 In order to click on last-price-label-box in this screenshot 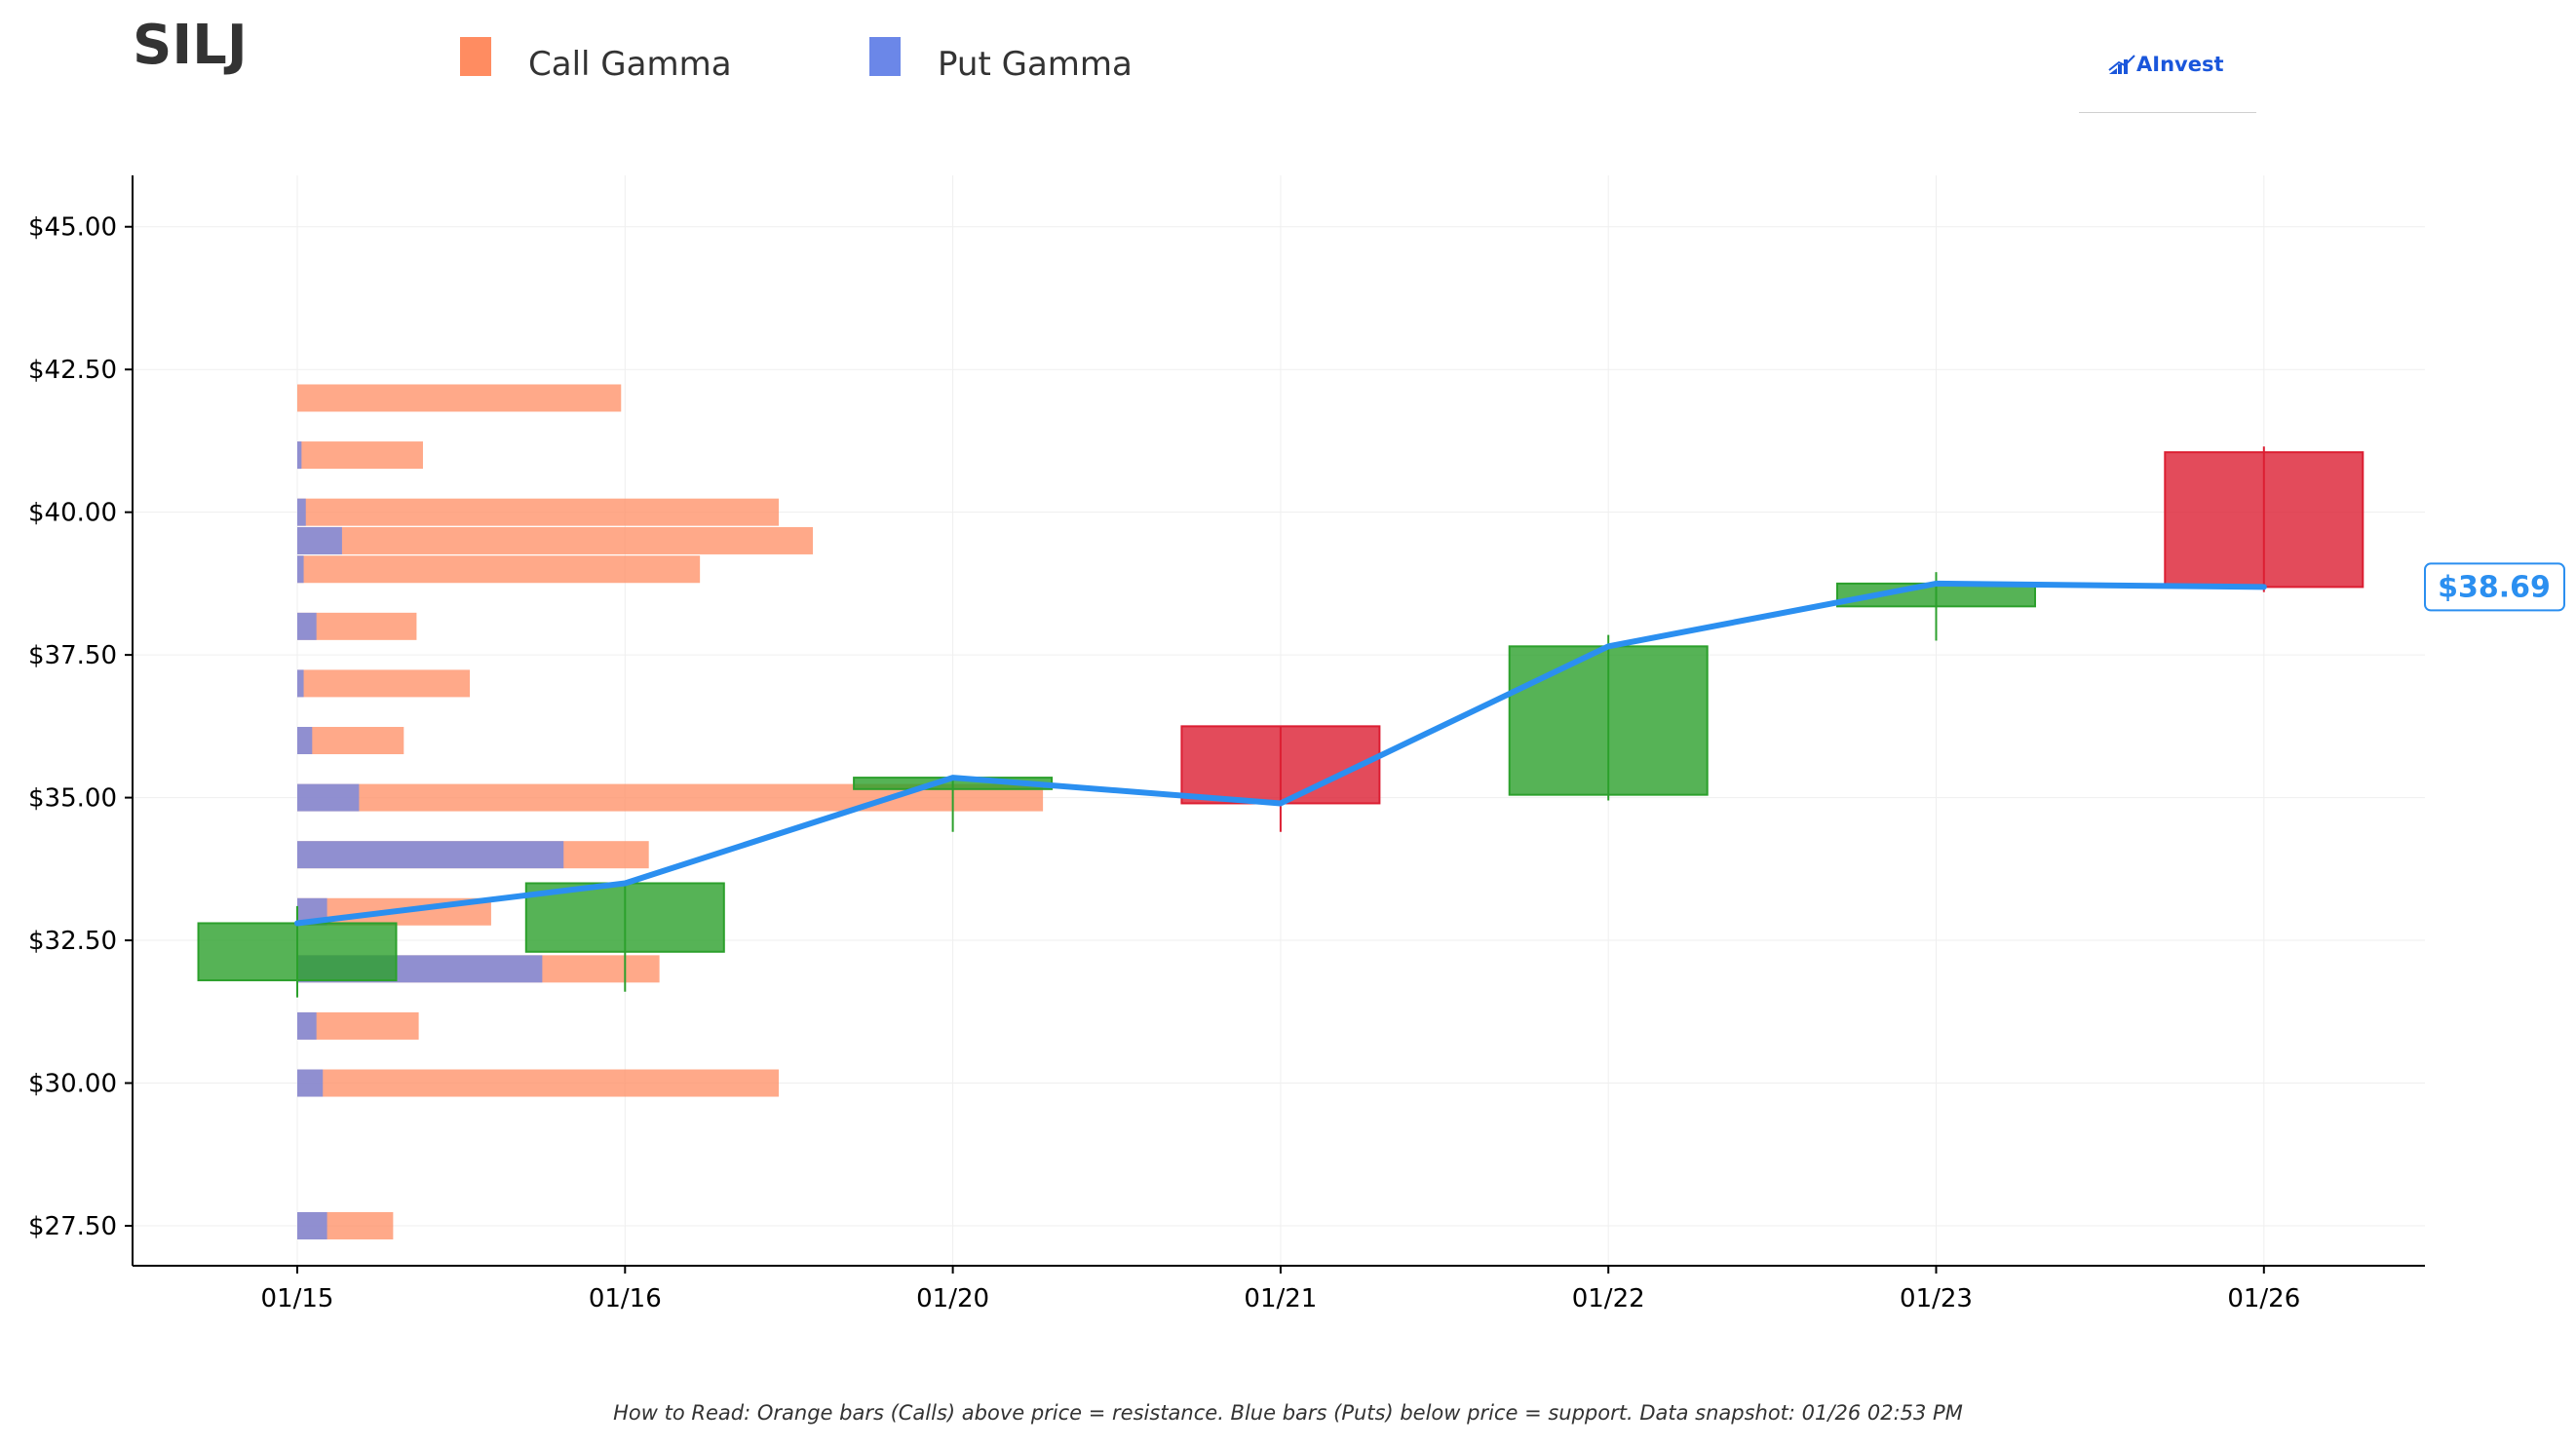, I will do `click(2494, 587)`.